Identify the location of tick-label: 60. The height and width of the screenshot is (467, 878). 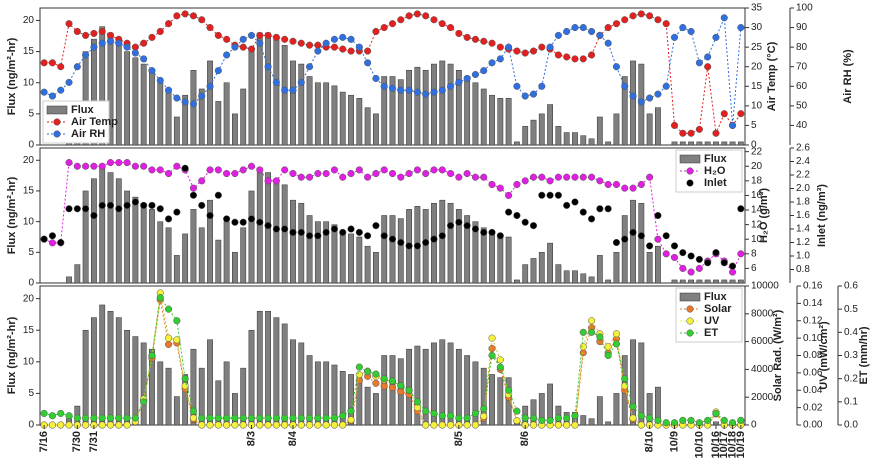
(802, 86).